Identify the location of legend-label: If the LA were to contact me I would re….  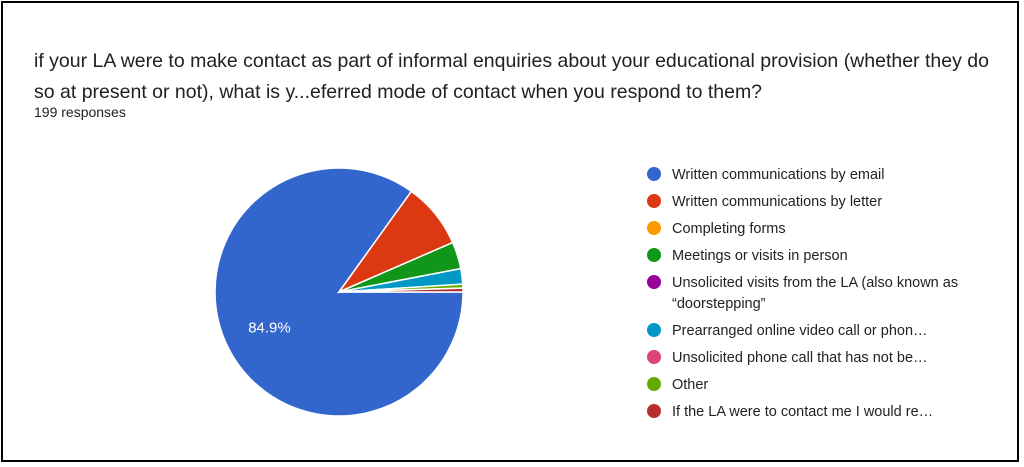
(803, 412).